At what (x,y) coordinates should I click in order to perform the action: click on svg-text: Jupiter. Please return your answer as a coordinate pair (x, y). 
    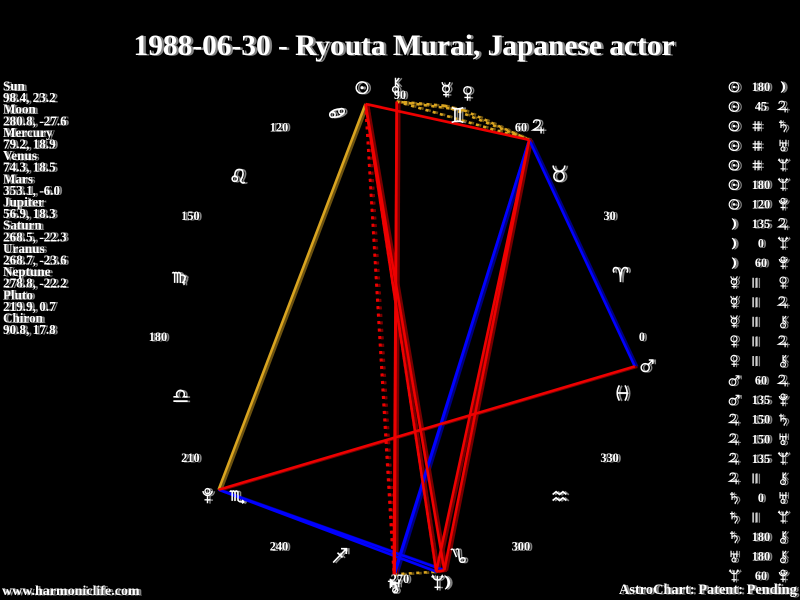
    Looking at the image, I should click on (23, 202).